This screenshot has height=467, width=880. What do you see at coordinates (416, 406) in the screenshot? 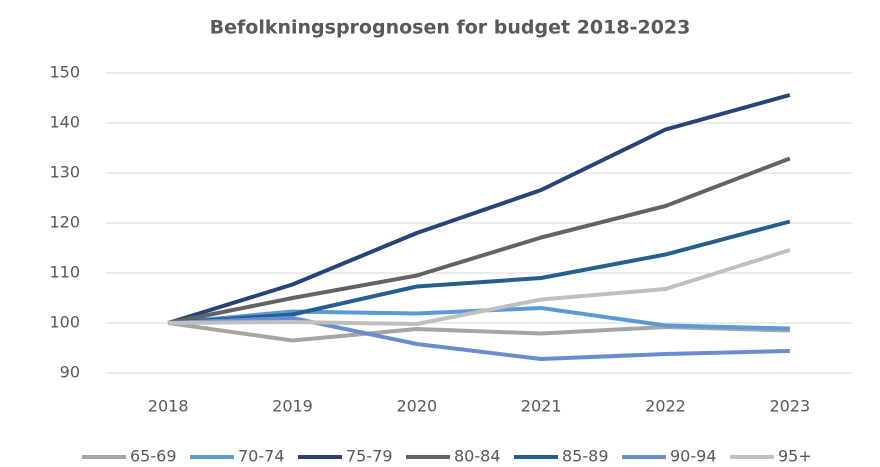
I see `x-tick-label: 2020` at bounding box center [416, 406].